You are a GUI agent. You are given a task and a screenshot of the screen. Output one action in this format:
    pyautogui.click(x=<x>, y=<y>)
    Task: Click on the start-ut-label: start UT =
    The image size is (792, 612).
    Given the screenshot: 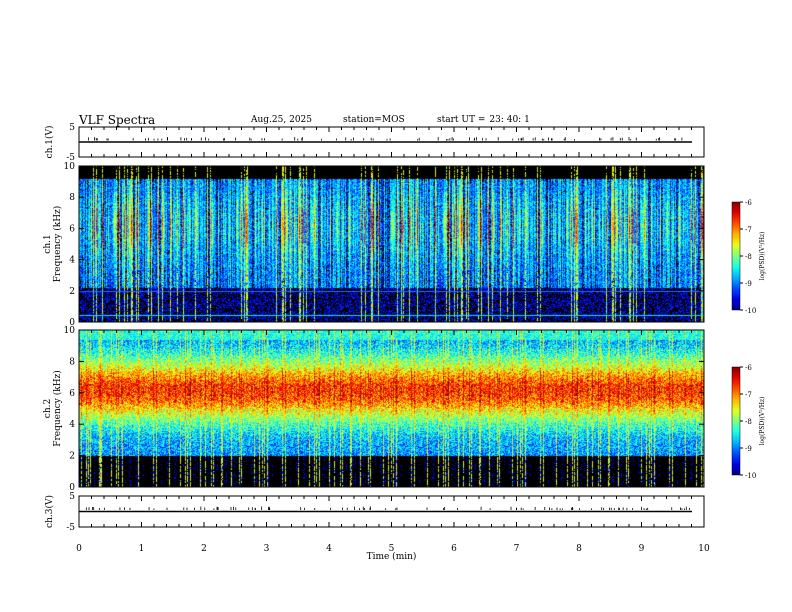 What is the action you would take?
    pyautogui.click(x=461, y=120)
    